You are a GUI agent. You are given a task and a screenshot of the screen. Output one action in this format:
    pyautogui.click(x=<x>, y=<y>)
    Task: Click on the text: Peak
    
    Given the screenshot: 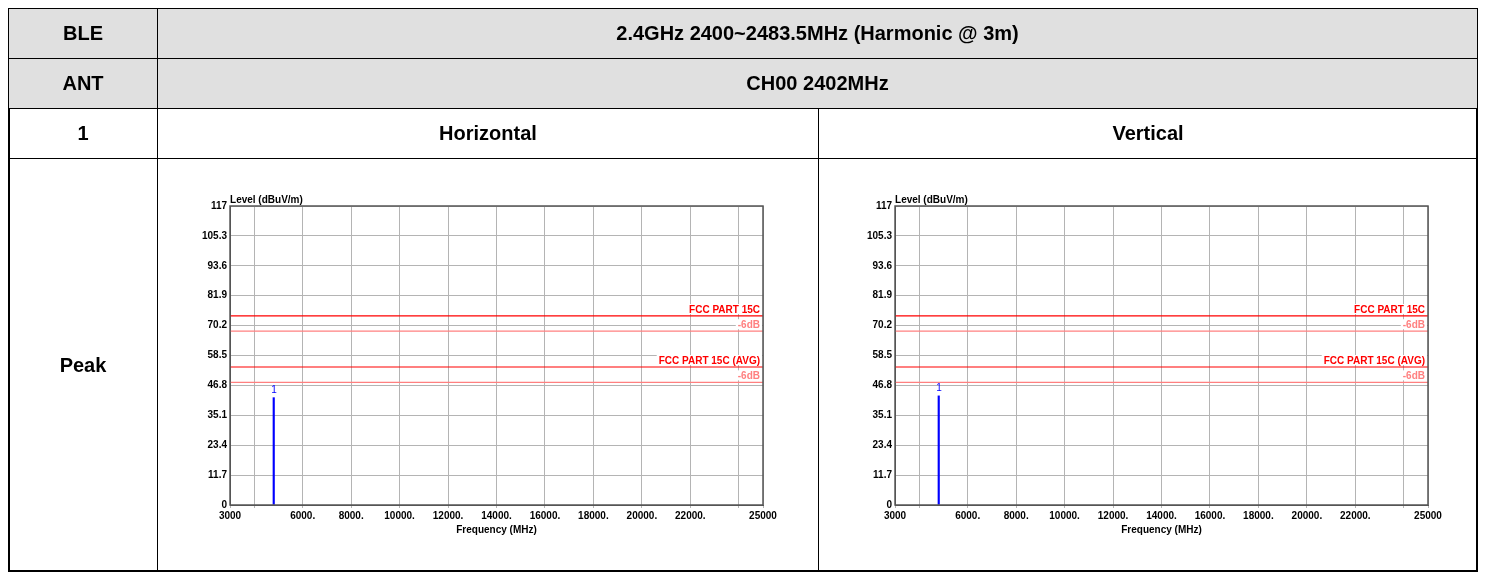 What is the action you would take?
    pyautogui.click(x=83, y=365)
    